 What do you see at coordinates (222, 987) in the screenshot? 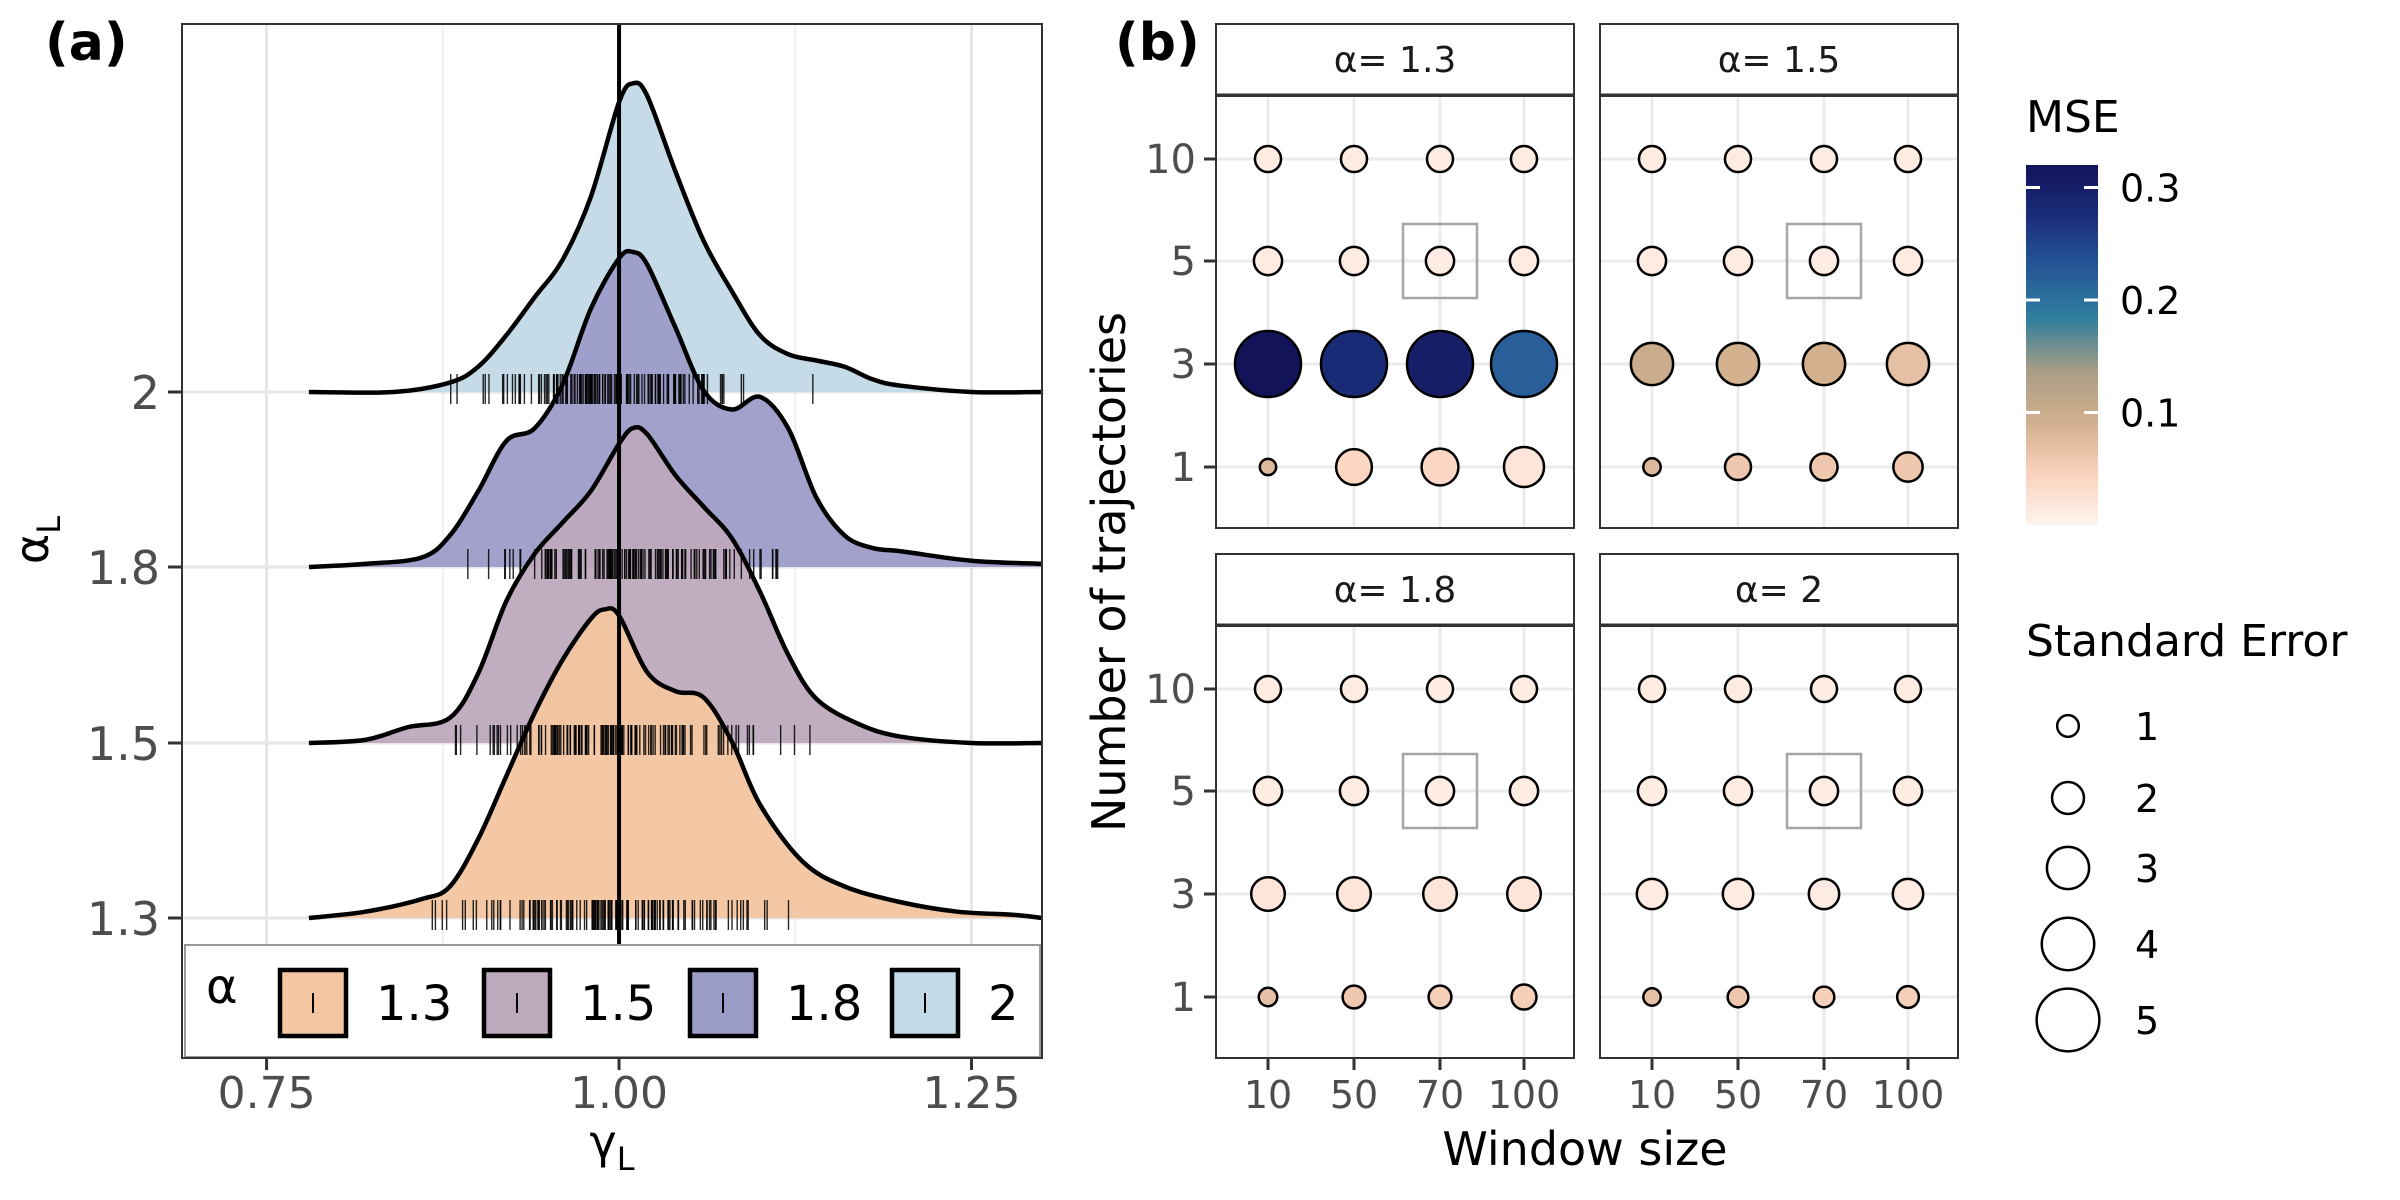
I see `panel-a-legend-title: α` at bounding box center [222, 987].